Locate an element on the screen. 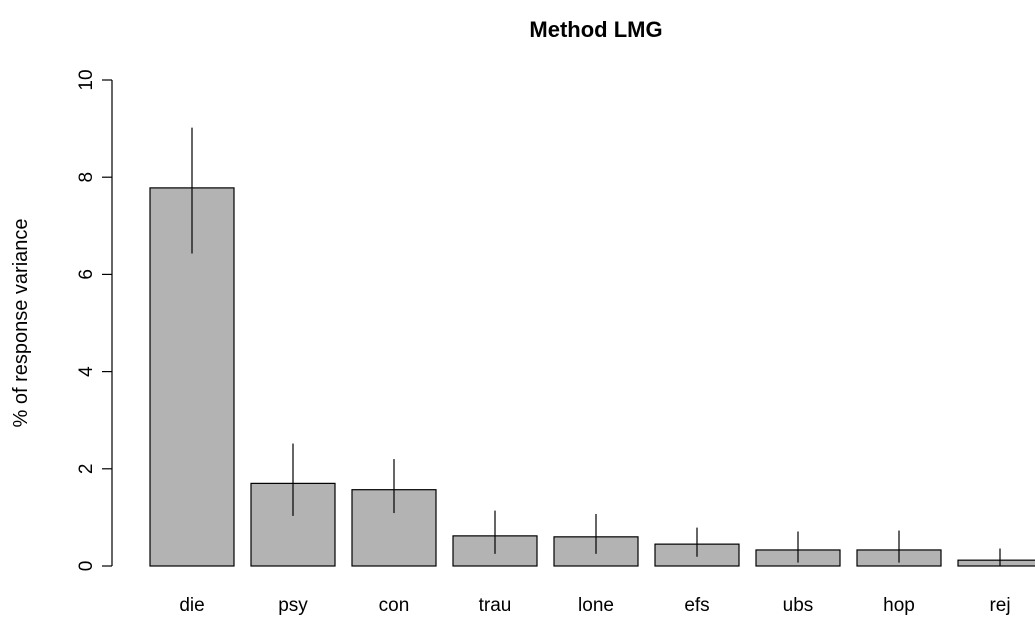 The width and height of the screenshot is (1035, 620). category-label-hop: hop is located at coordinates (899, 605).